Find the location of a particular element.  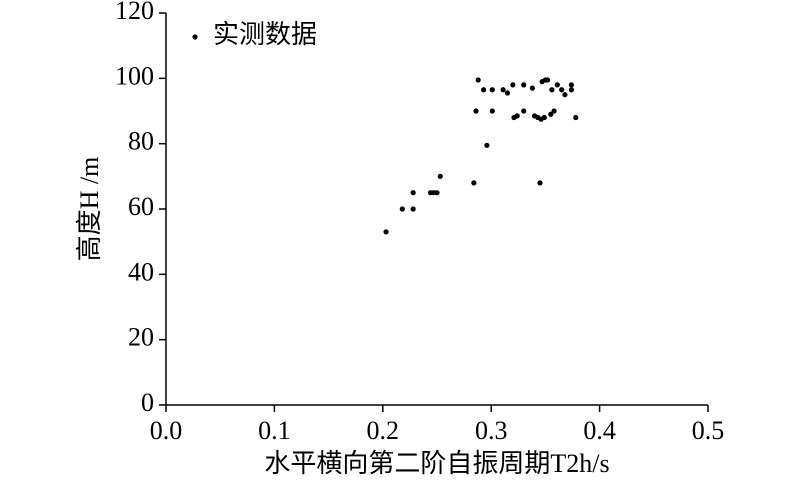

y-tick-label: 120 is located at coordinates (134, 12).